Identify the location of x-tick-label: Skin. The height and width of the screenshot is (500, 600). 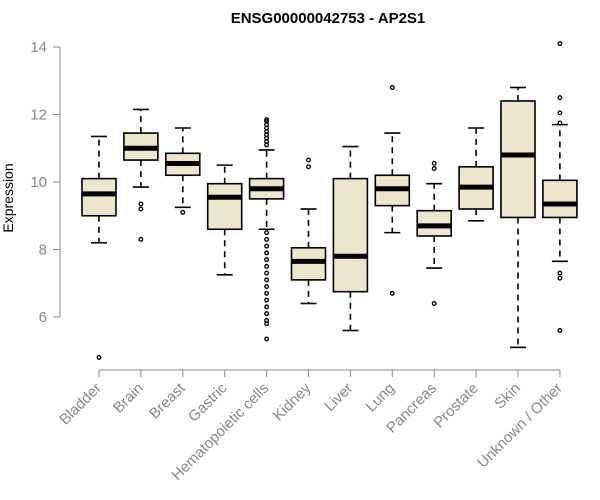
(507, 396).